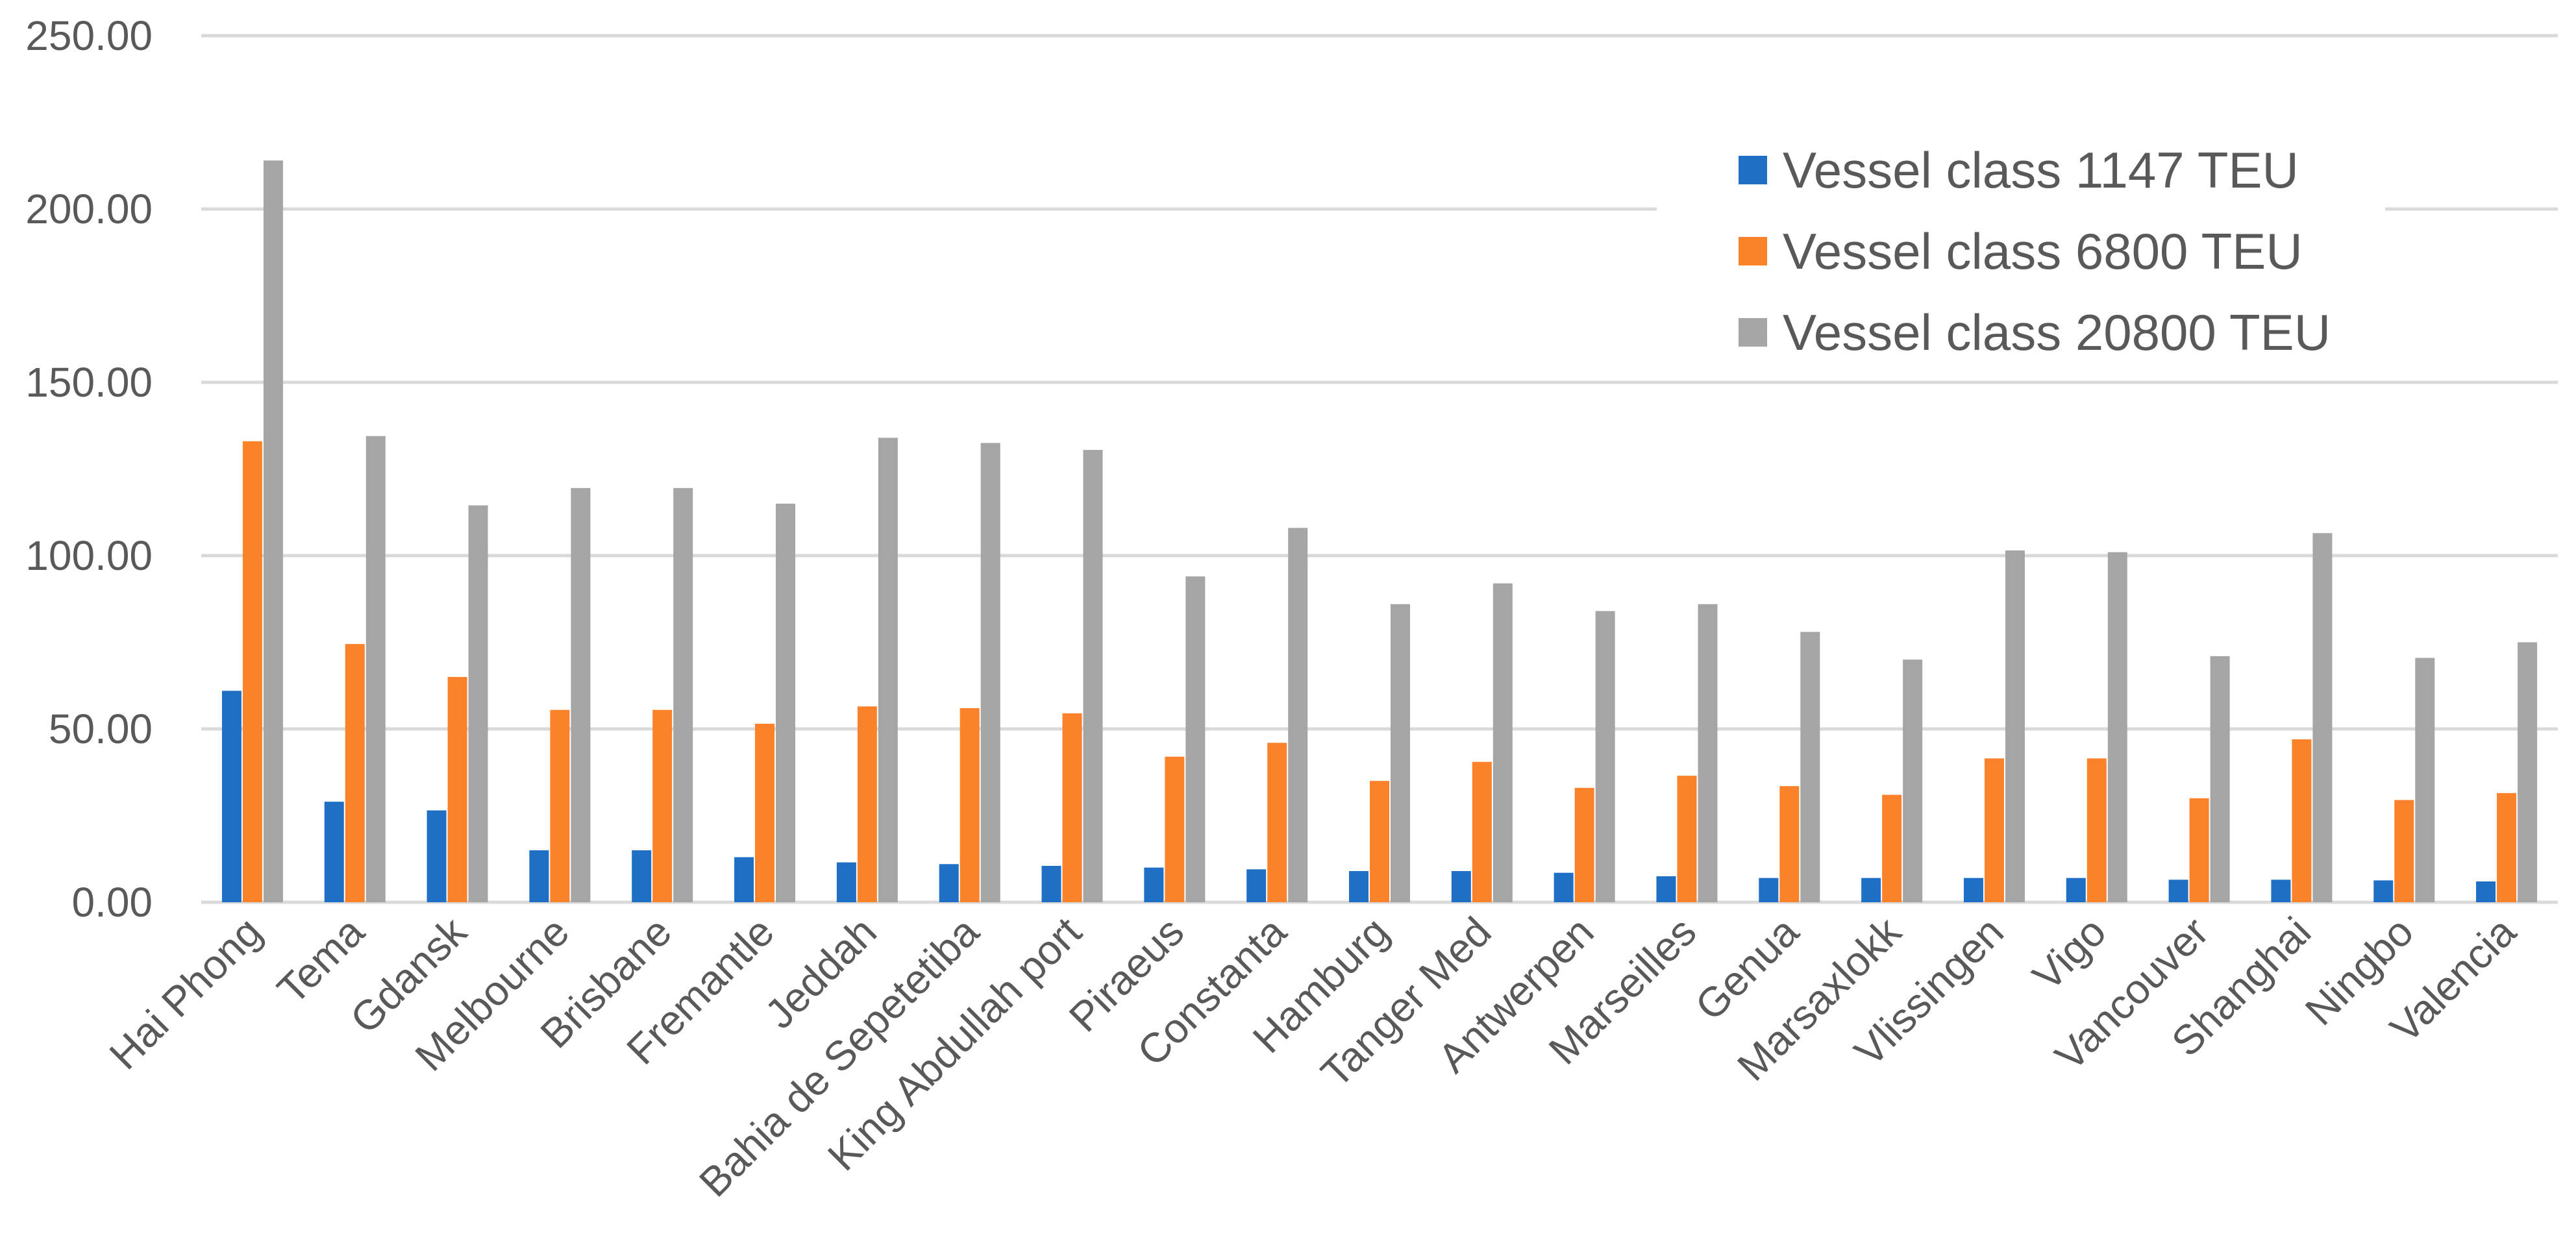  What do you see at coordinates (89, 555) in the screenshot?
I see `y-tick-label: 100.00` at bounding box center [89, 555].